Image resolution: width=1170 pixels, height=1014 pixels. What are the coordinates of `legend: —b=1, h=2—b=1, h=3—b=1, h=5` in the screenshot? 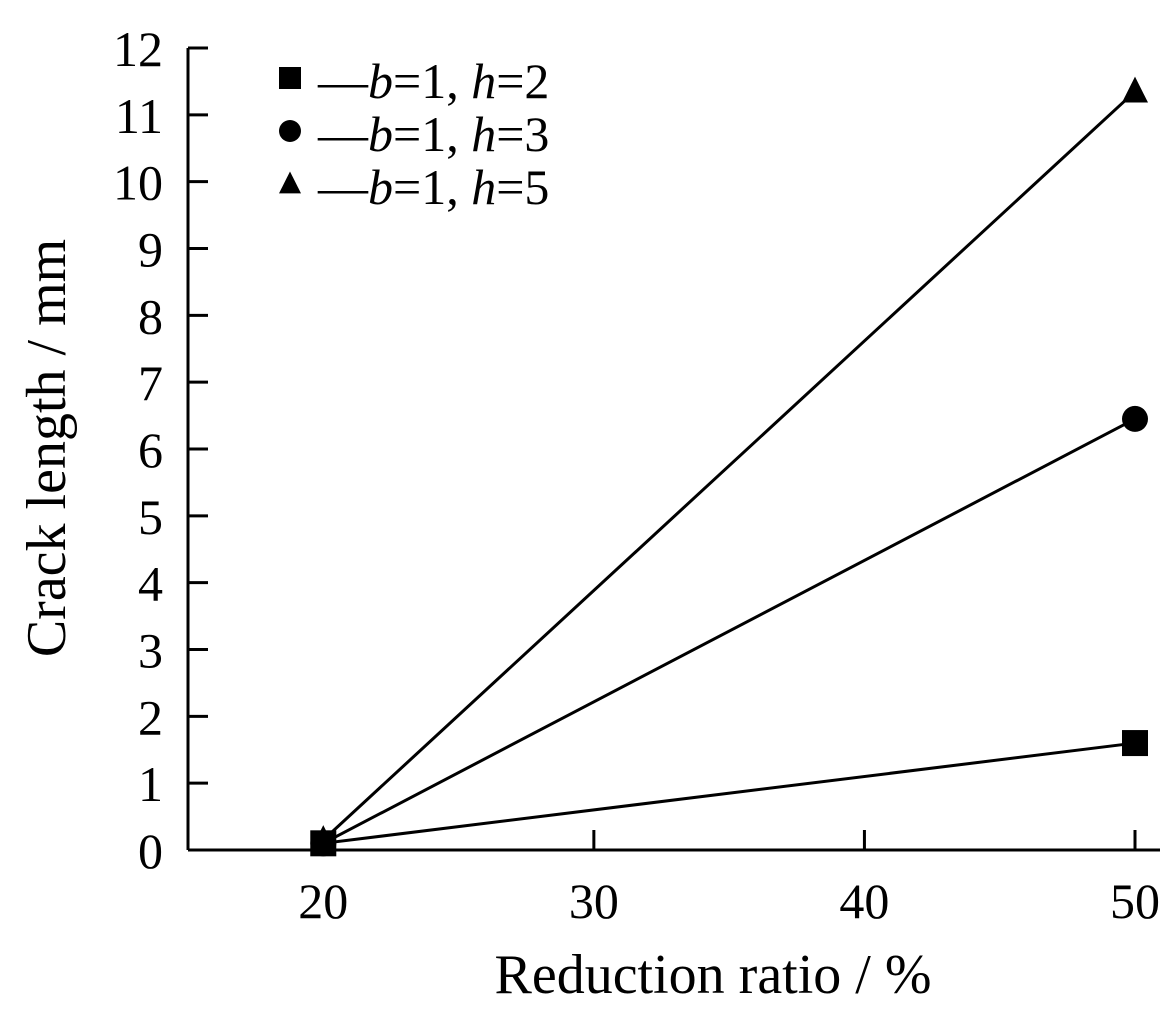 It's located at (414, 134).